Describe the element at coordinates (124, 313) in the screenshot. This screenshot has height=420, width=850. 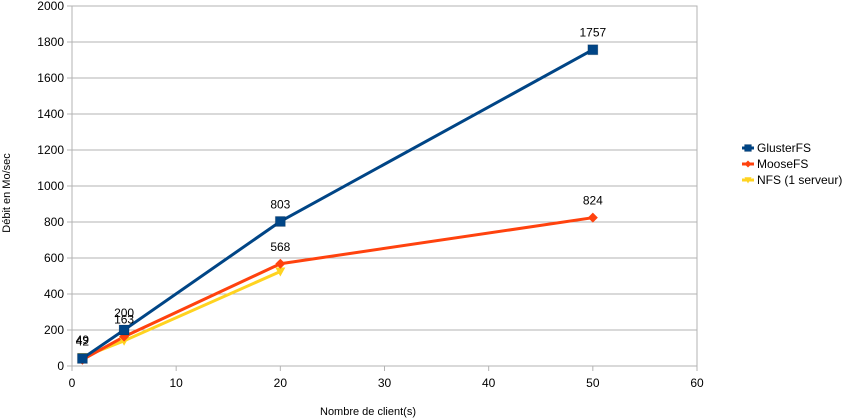
I see `data-label: 200` at that location.